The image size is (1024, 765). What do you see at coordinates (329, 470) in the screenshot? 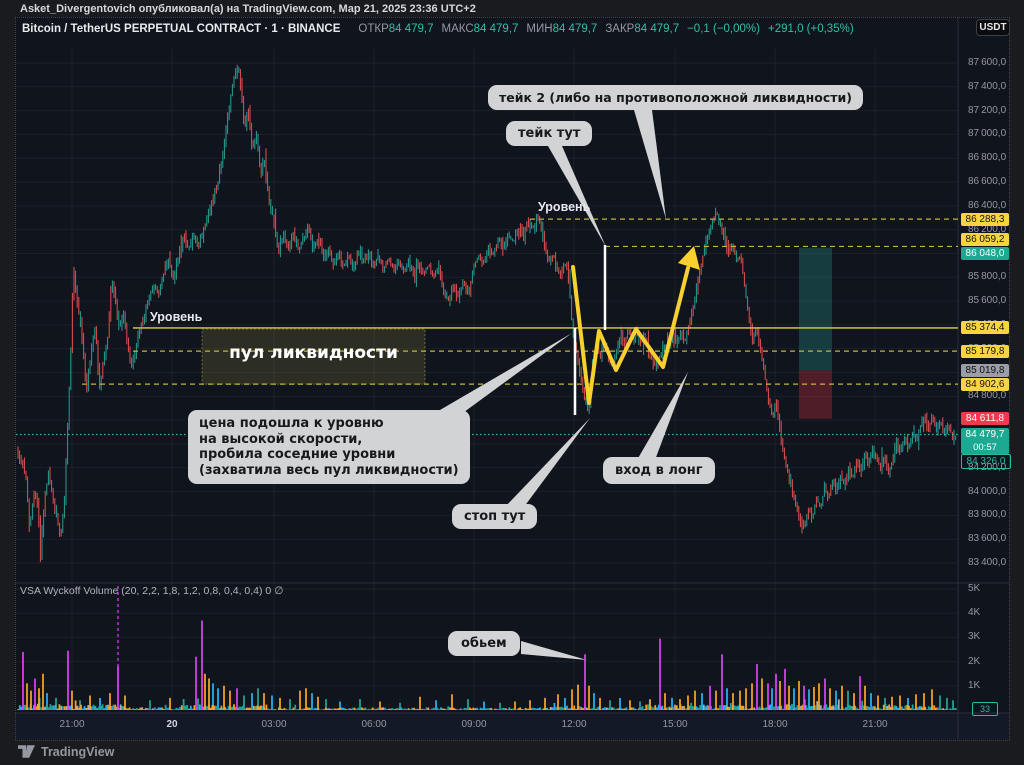
I see `explanation-line: (захватила весь пул ликвидности)` at bounding box center [329, 470].